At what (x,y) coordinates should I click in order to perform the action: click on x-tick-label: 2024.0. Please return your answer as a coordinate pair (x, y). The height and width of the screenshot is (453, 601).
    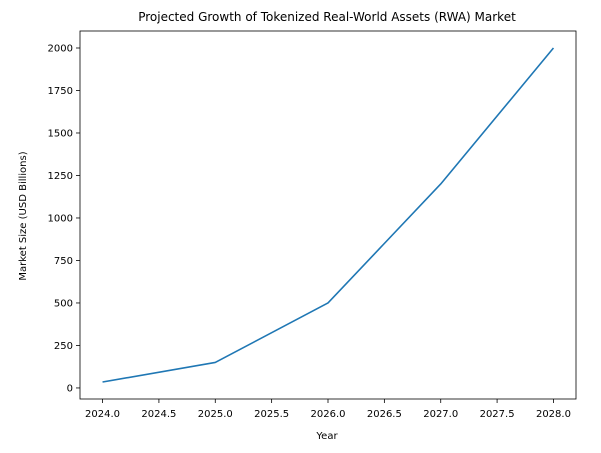
    Looking at the image, I should click on (102, 414).